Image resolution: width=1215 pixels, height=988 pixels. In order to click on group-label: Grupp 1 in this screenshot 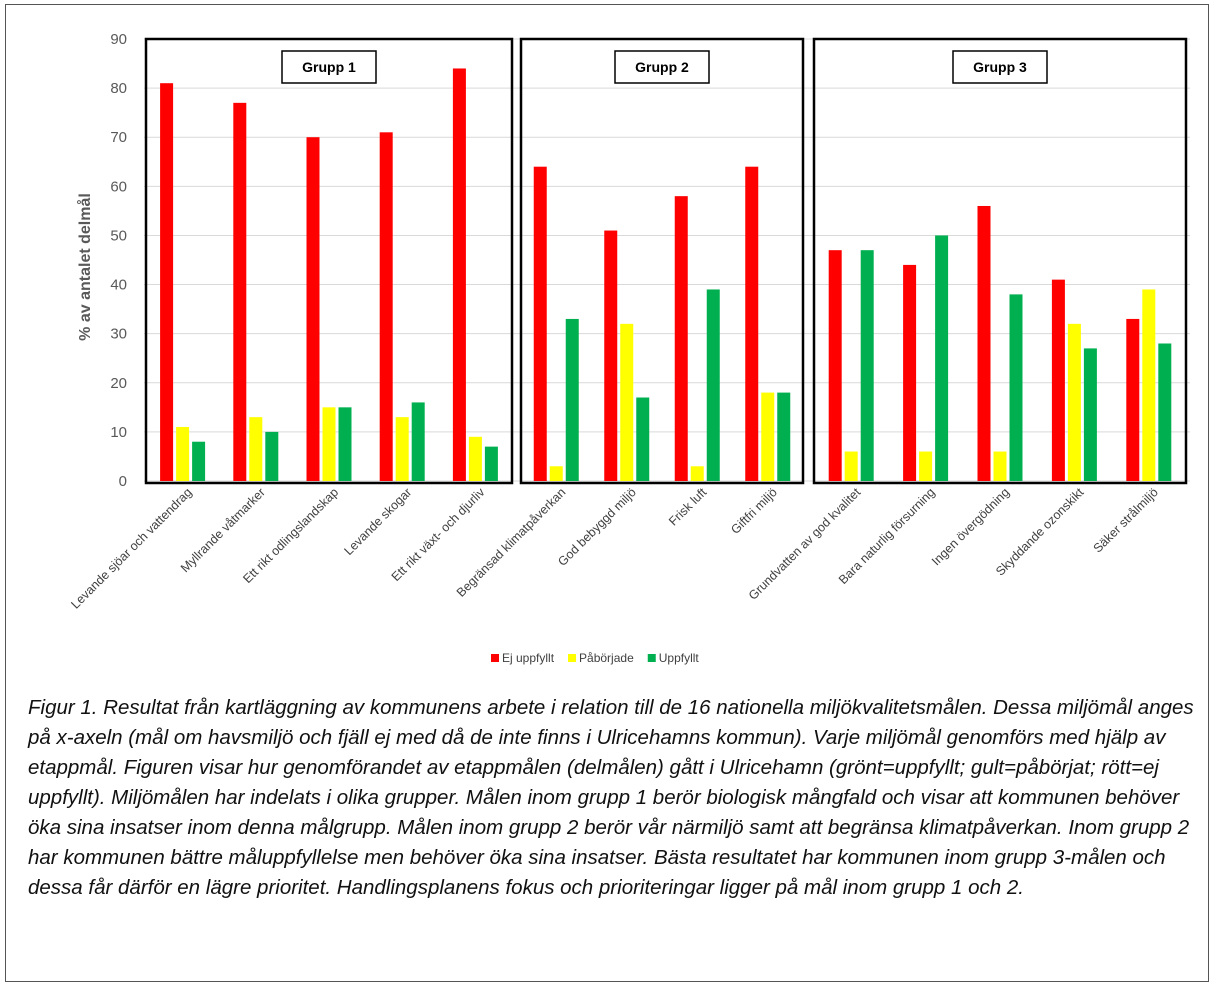, I will do `click(329, 67)`.